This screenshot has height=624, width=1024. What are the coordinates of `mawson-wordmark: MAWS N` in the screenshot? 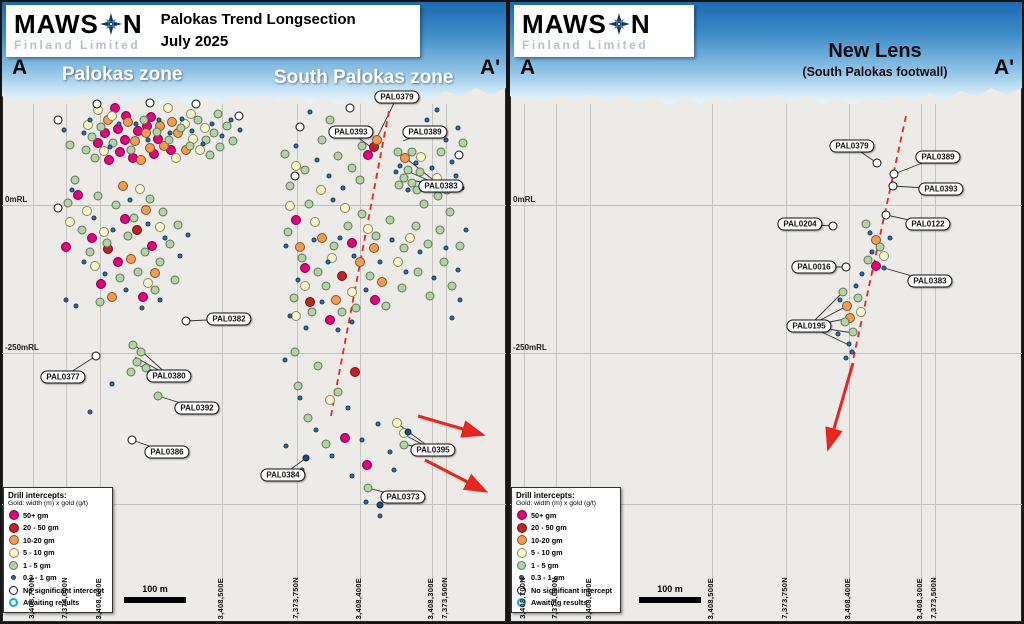 It's located at (586, 24).